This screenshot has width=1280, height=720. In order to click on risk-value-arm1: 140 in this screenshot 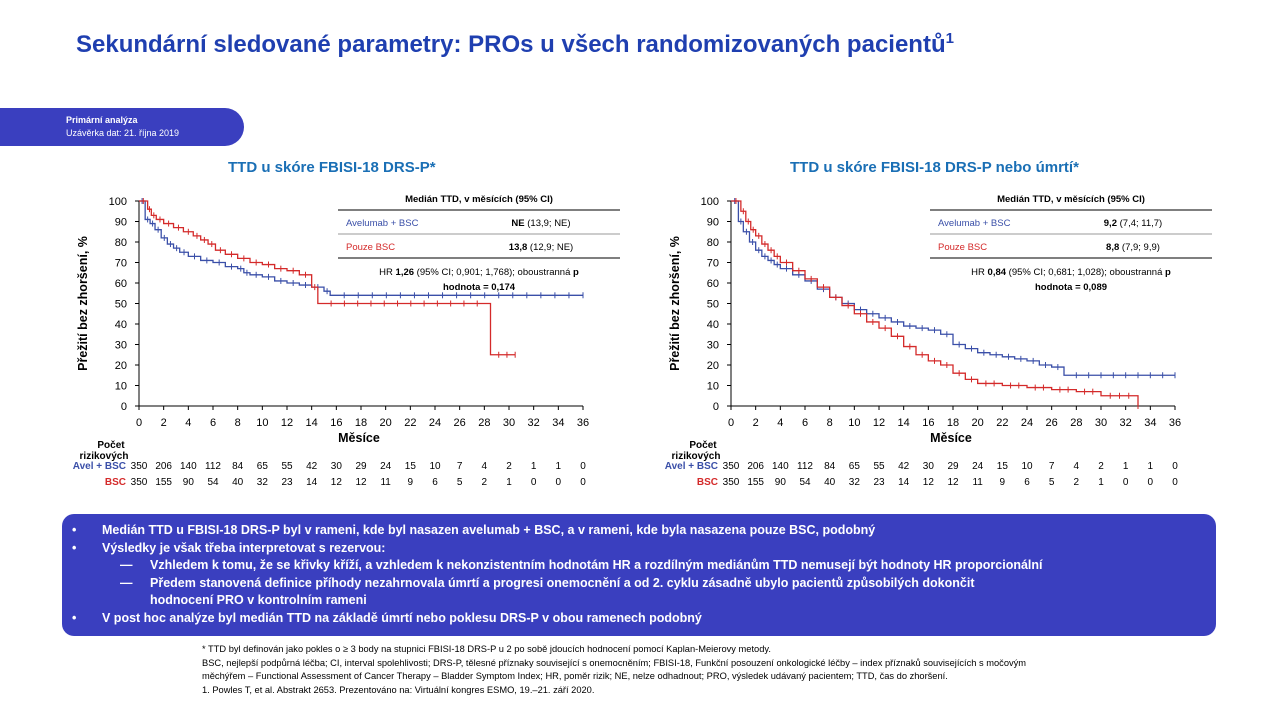, I will do `click(188, 466)`.